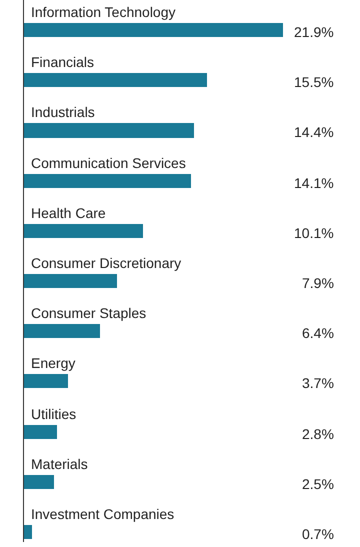 The image size is (360, 547). I want to click on y-tick-label: Communication Services, so click(108, 163).